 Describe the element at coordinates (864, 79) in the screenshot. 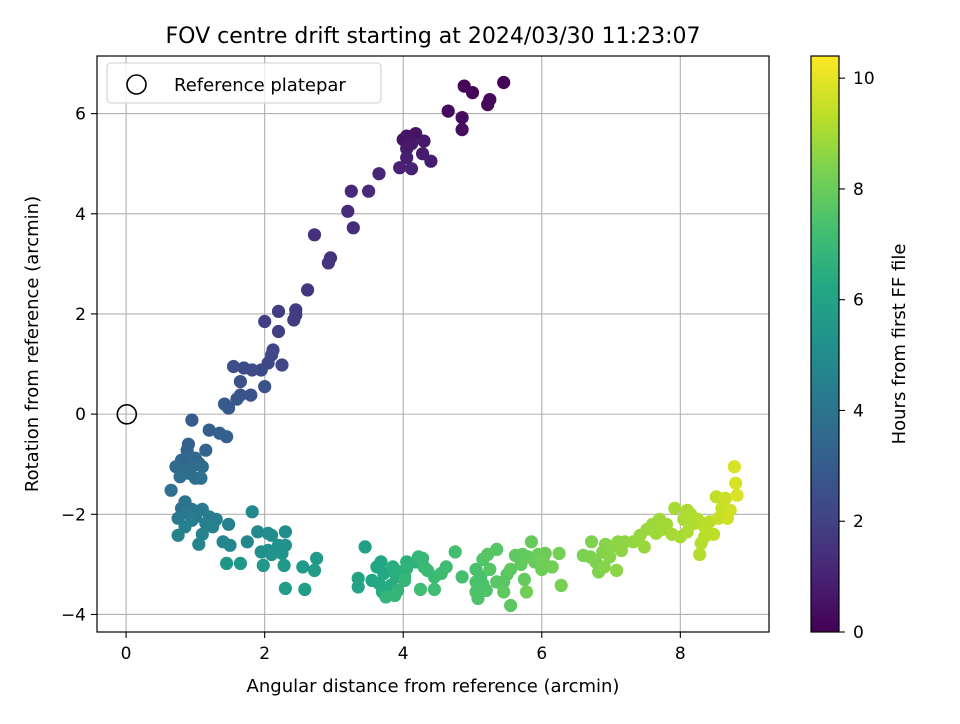

I see `colorbar-tick-label: 10` at that location.